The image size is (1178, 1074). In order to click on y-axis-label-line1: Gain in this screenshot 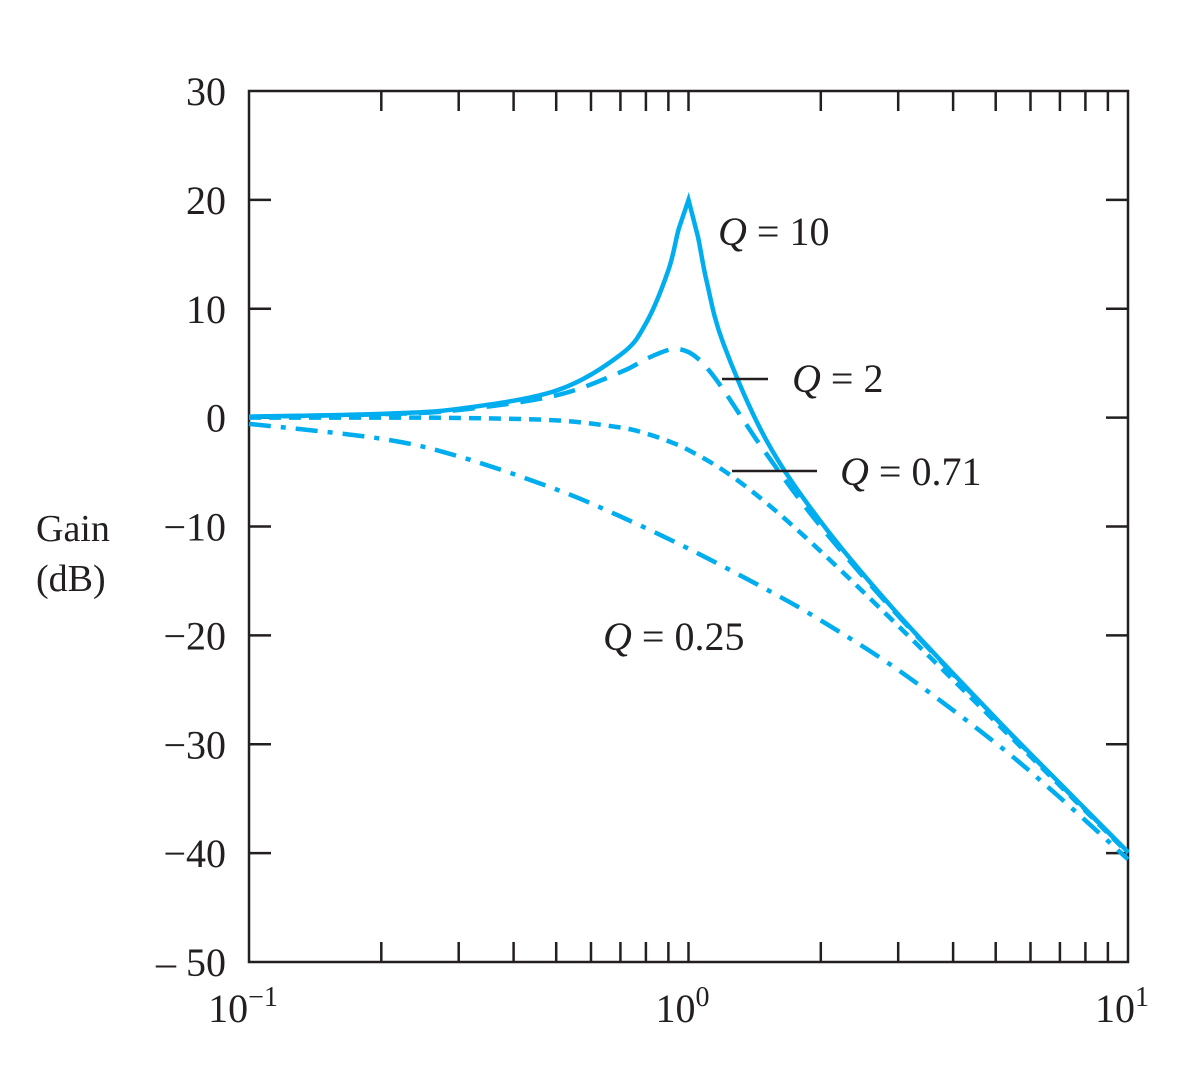, I will do `click(73, 529)`.